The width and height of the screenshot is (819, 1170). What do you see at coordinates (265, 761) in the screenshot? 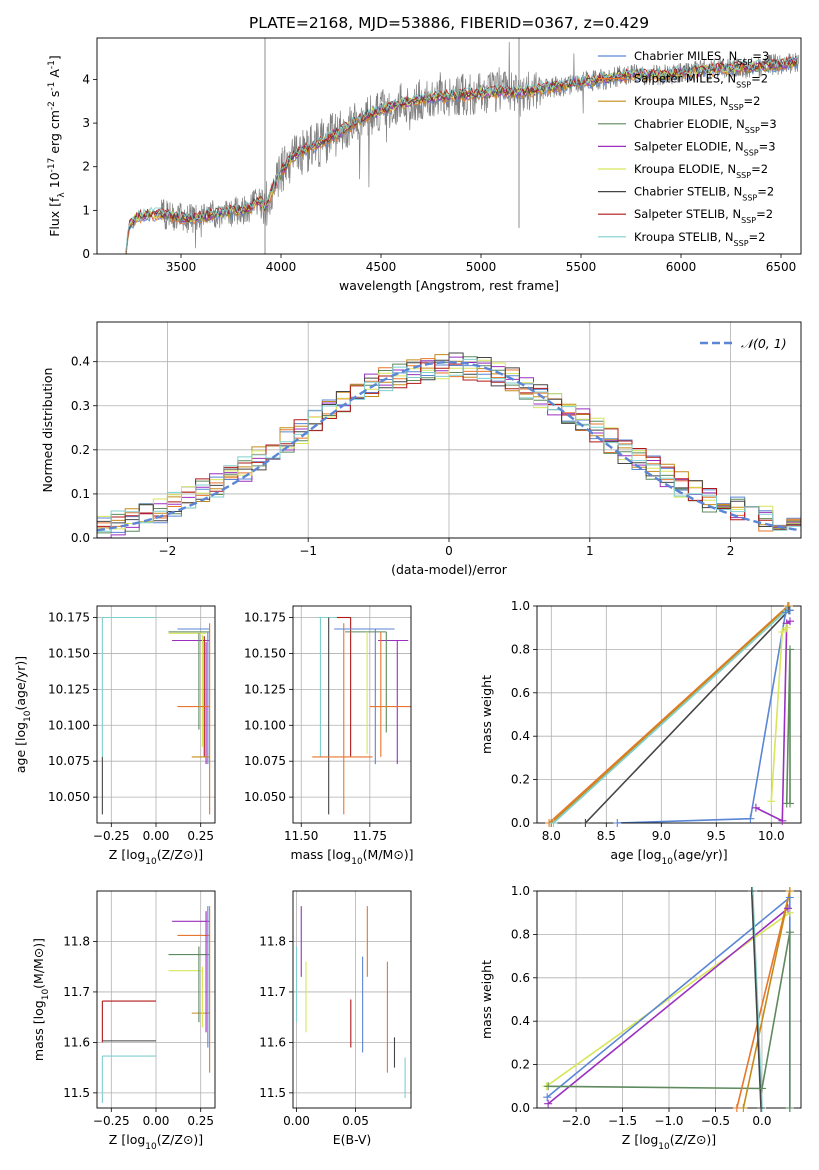
I see `y-tick-label-age_vs_mass: 10.075` at bounding box center [265, 761].